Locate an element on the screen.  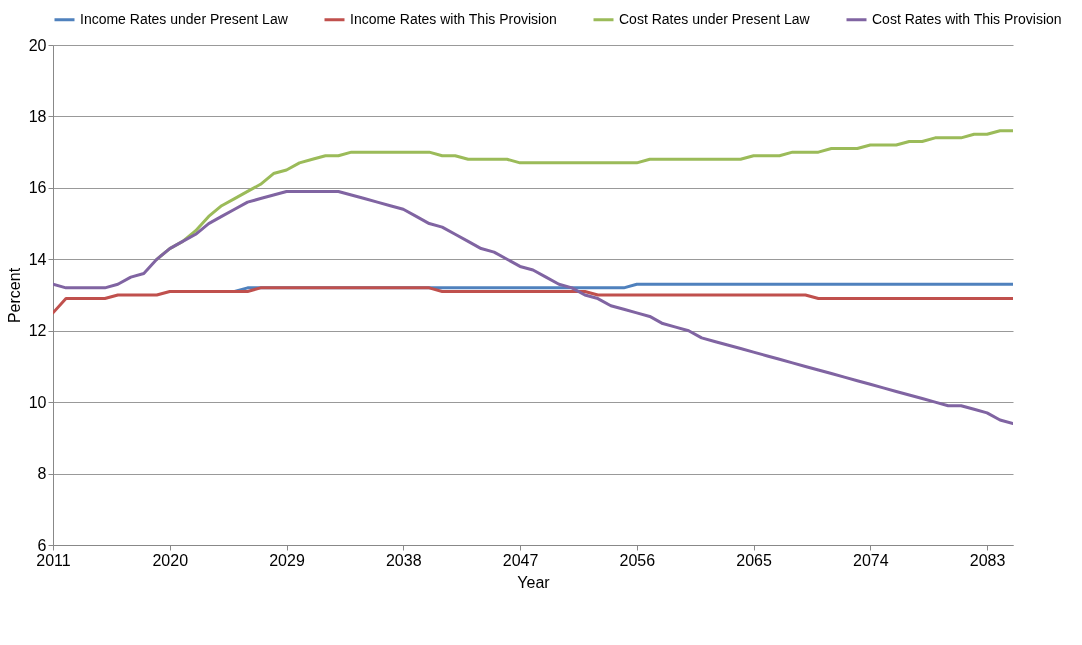
x-tick-label: 2038 is located at coordinates (403, 560).